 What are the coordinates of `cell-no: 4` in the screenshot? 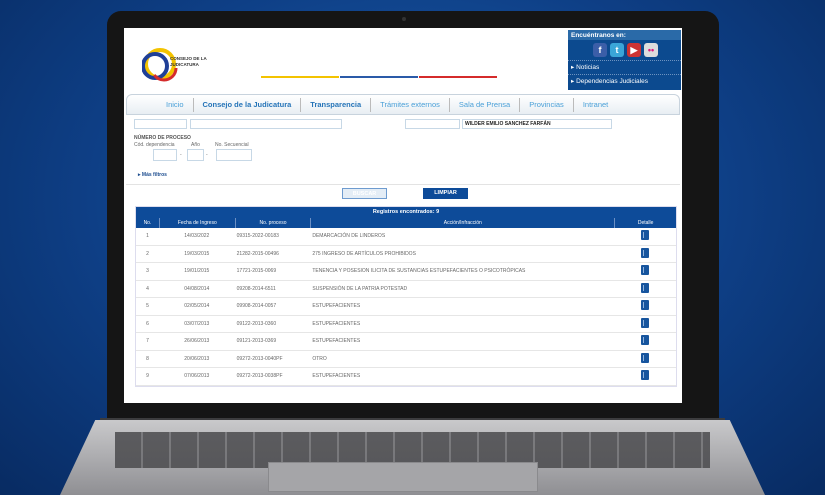 It's located at (147, 288).